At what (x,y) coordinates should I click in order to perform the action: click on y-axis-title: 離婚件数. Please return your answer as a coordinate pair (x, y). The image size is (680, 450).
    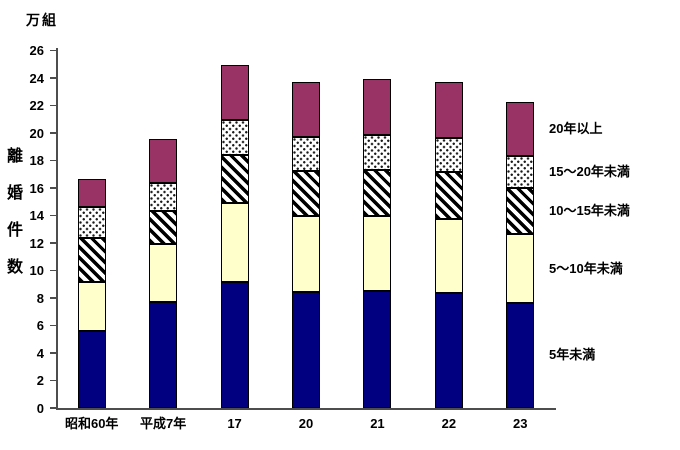
    Looking at the image, I should click on (12, 221).